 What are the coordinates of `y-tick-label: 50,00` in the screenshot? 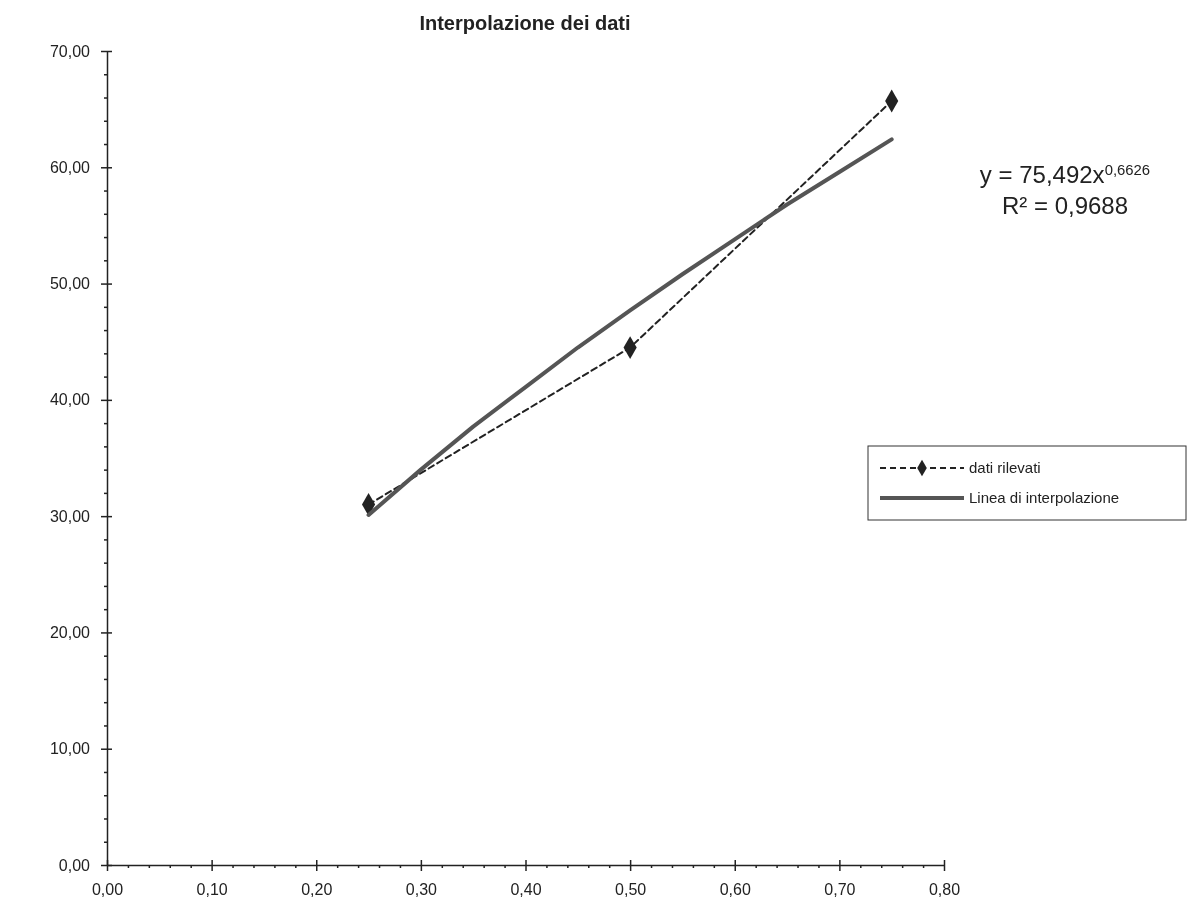 It's located at (70, 284).